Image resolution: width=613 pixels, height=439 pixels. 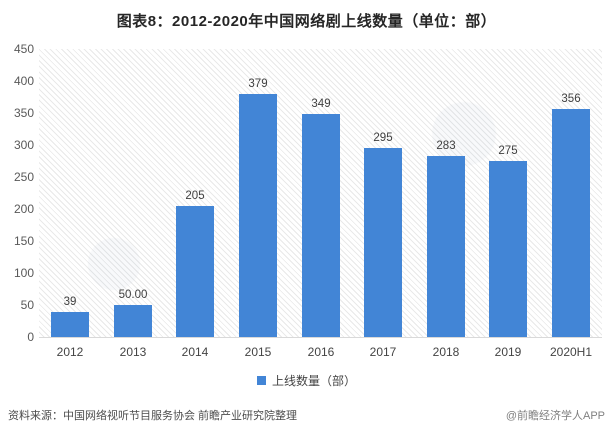 I want to click on x-axis-tick: 2017, so click(x=383, y=352).